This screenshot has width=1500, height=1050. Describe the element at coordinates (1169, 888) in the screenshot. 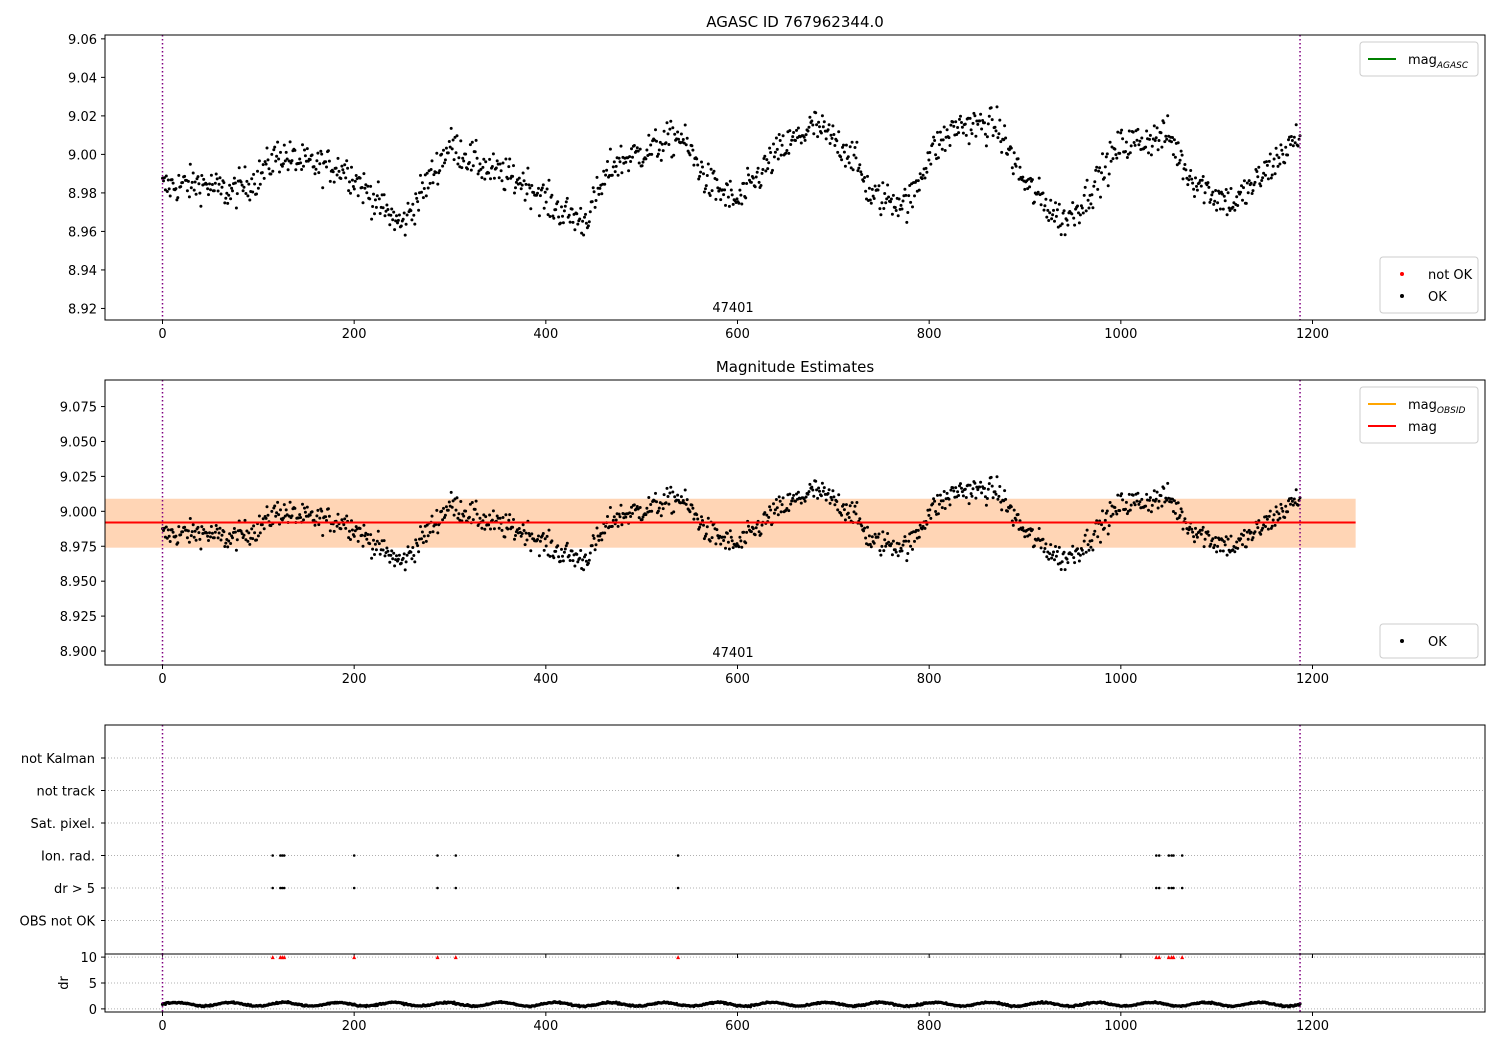

I see `flag-point` at that location.